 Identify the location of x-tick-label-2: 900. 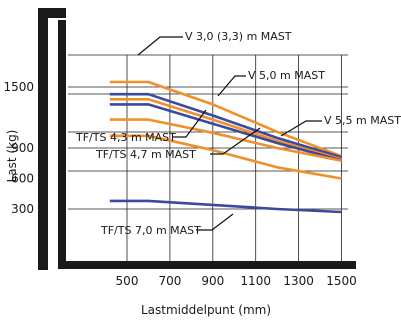
(212, 281).